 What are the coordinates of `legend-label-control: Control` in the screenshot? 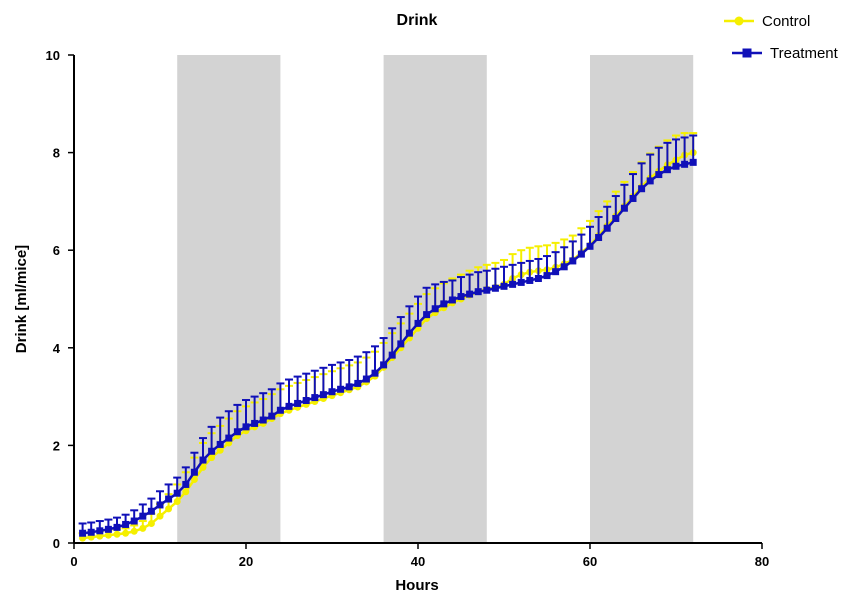 It's located at (786, 21).